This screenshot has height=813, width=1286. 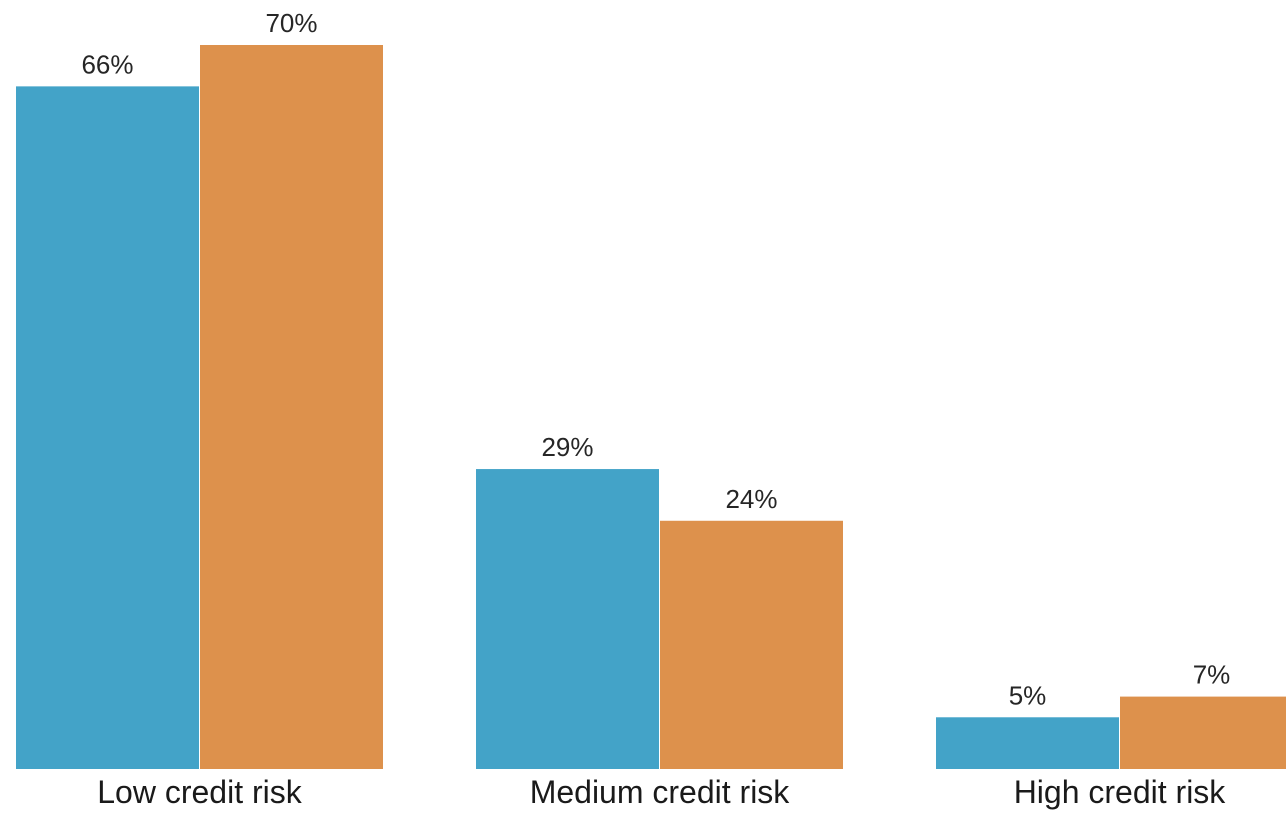 What do you see at coordinates (1028, 695) in the screenshot?
I see `bar-value-label-high-credit-risk-series-1: 5%` at bounding box center [1028, 695].